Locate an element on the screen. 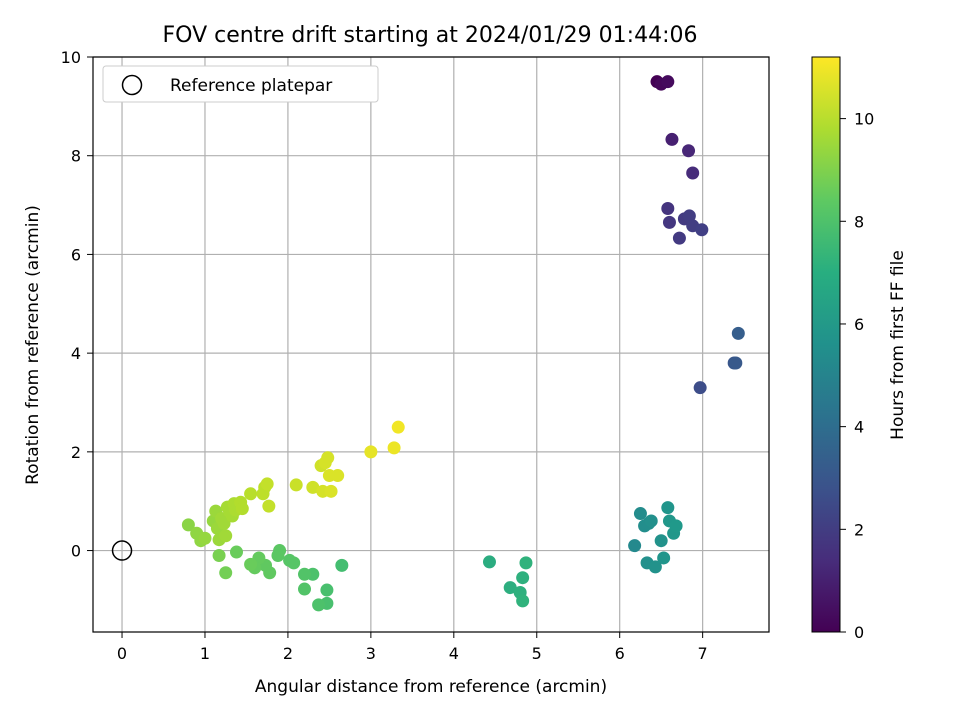 The image size is (960, 720). x-tick-label: 1 is located at coordinates (205, 653).